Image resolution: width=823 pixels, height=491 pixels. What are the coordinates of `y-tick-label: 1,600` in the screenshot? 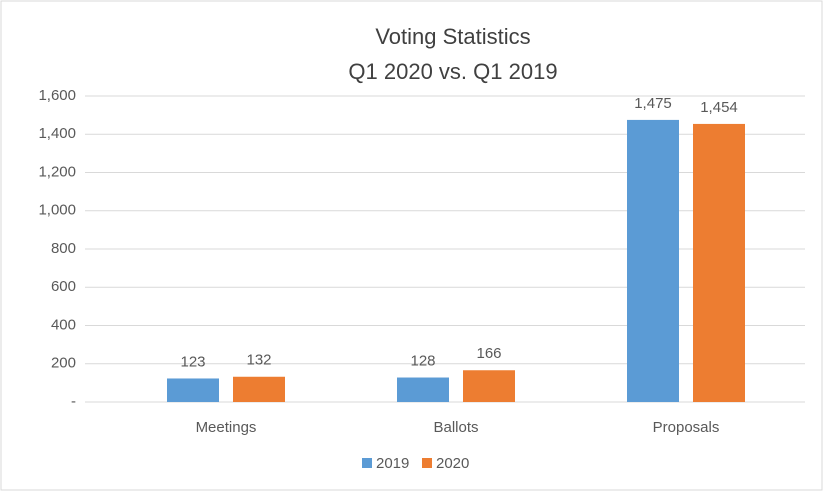 It's located at (57, 95).